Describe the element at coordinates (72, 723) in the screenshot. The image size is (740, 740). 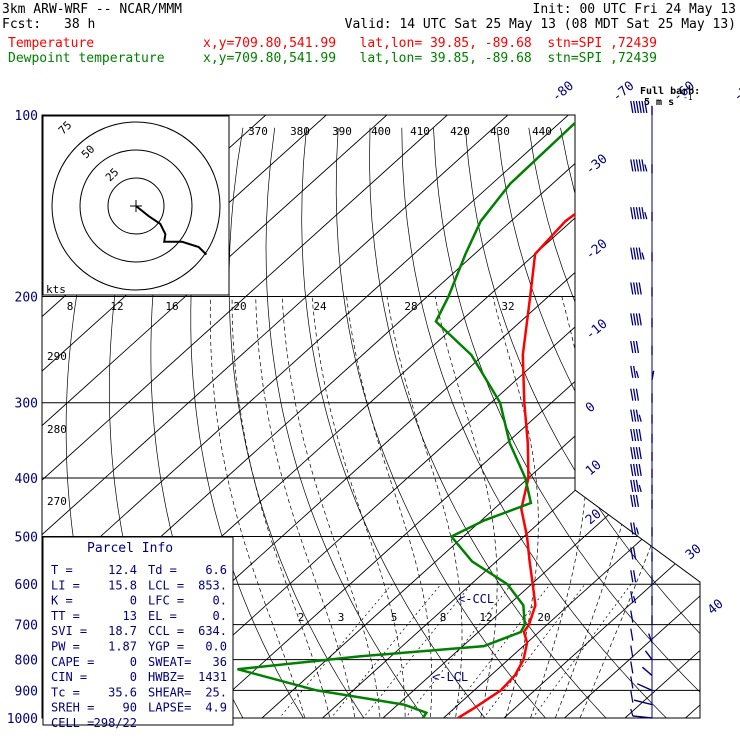
I see `parcel-label: CELL =` at that location.